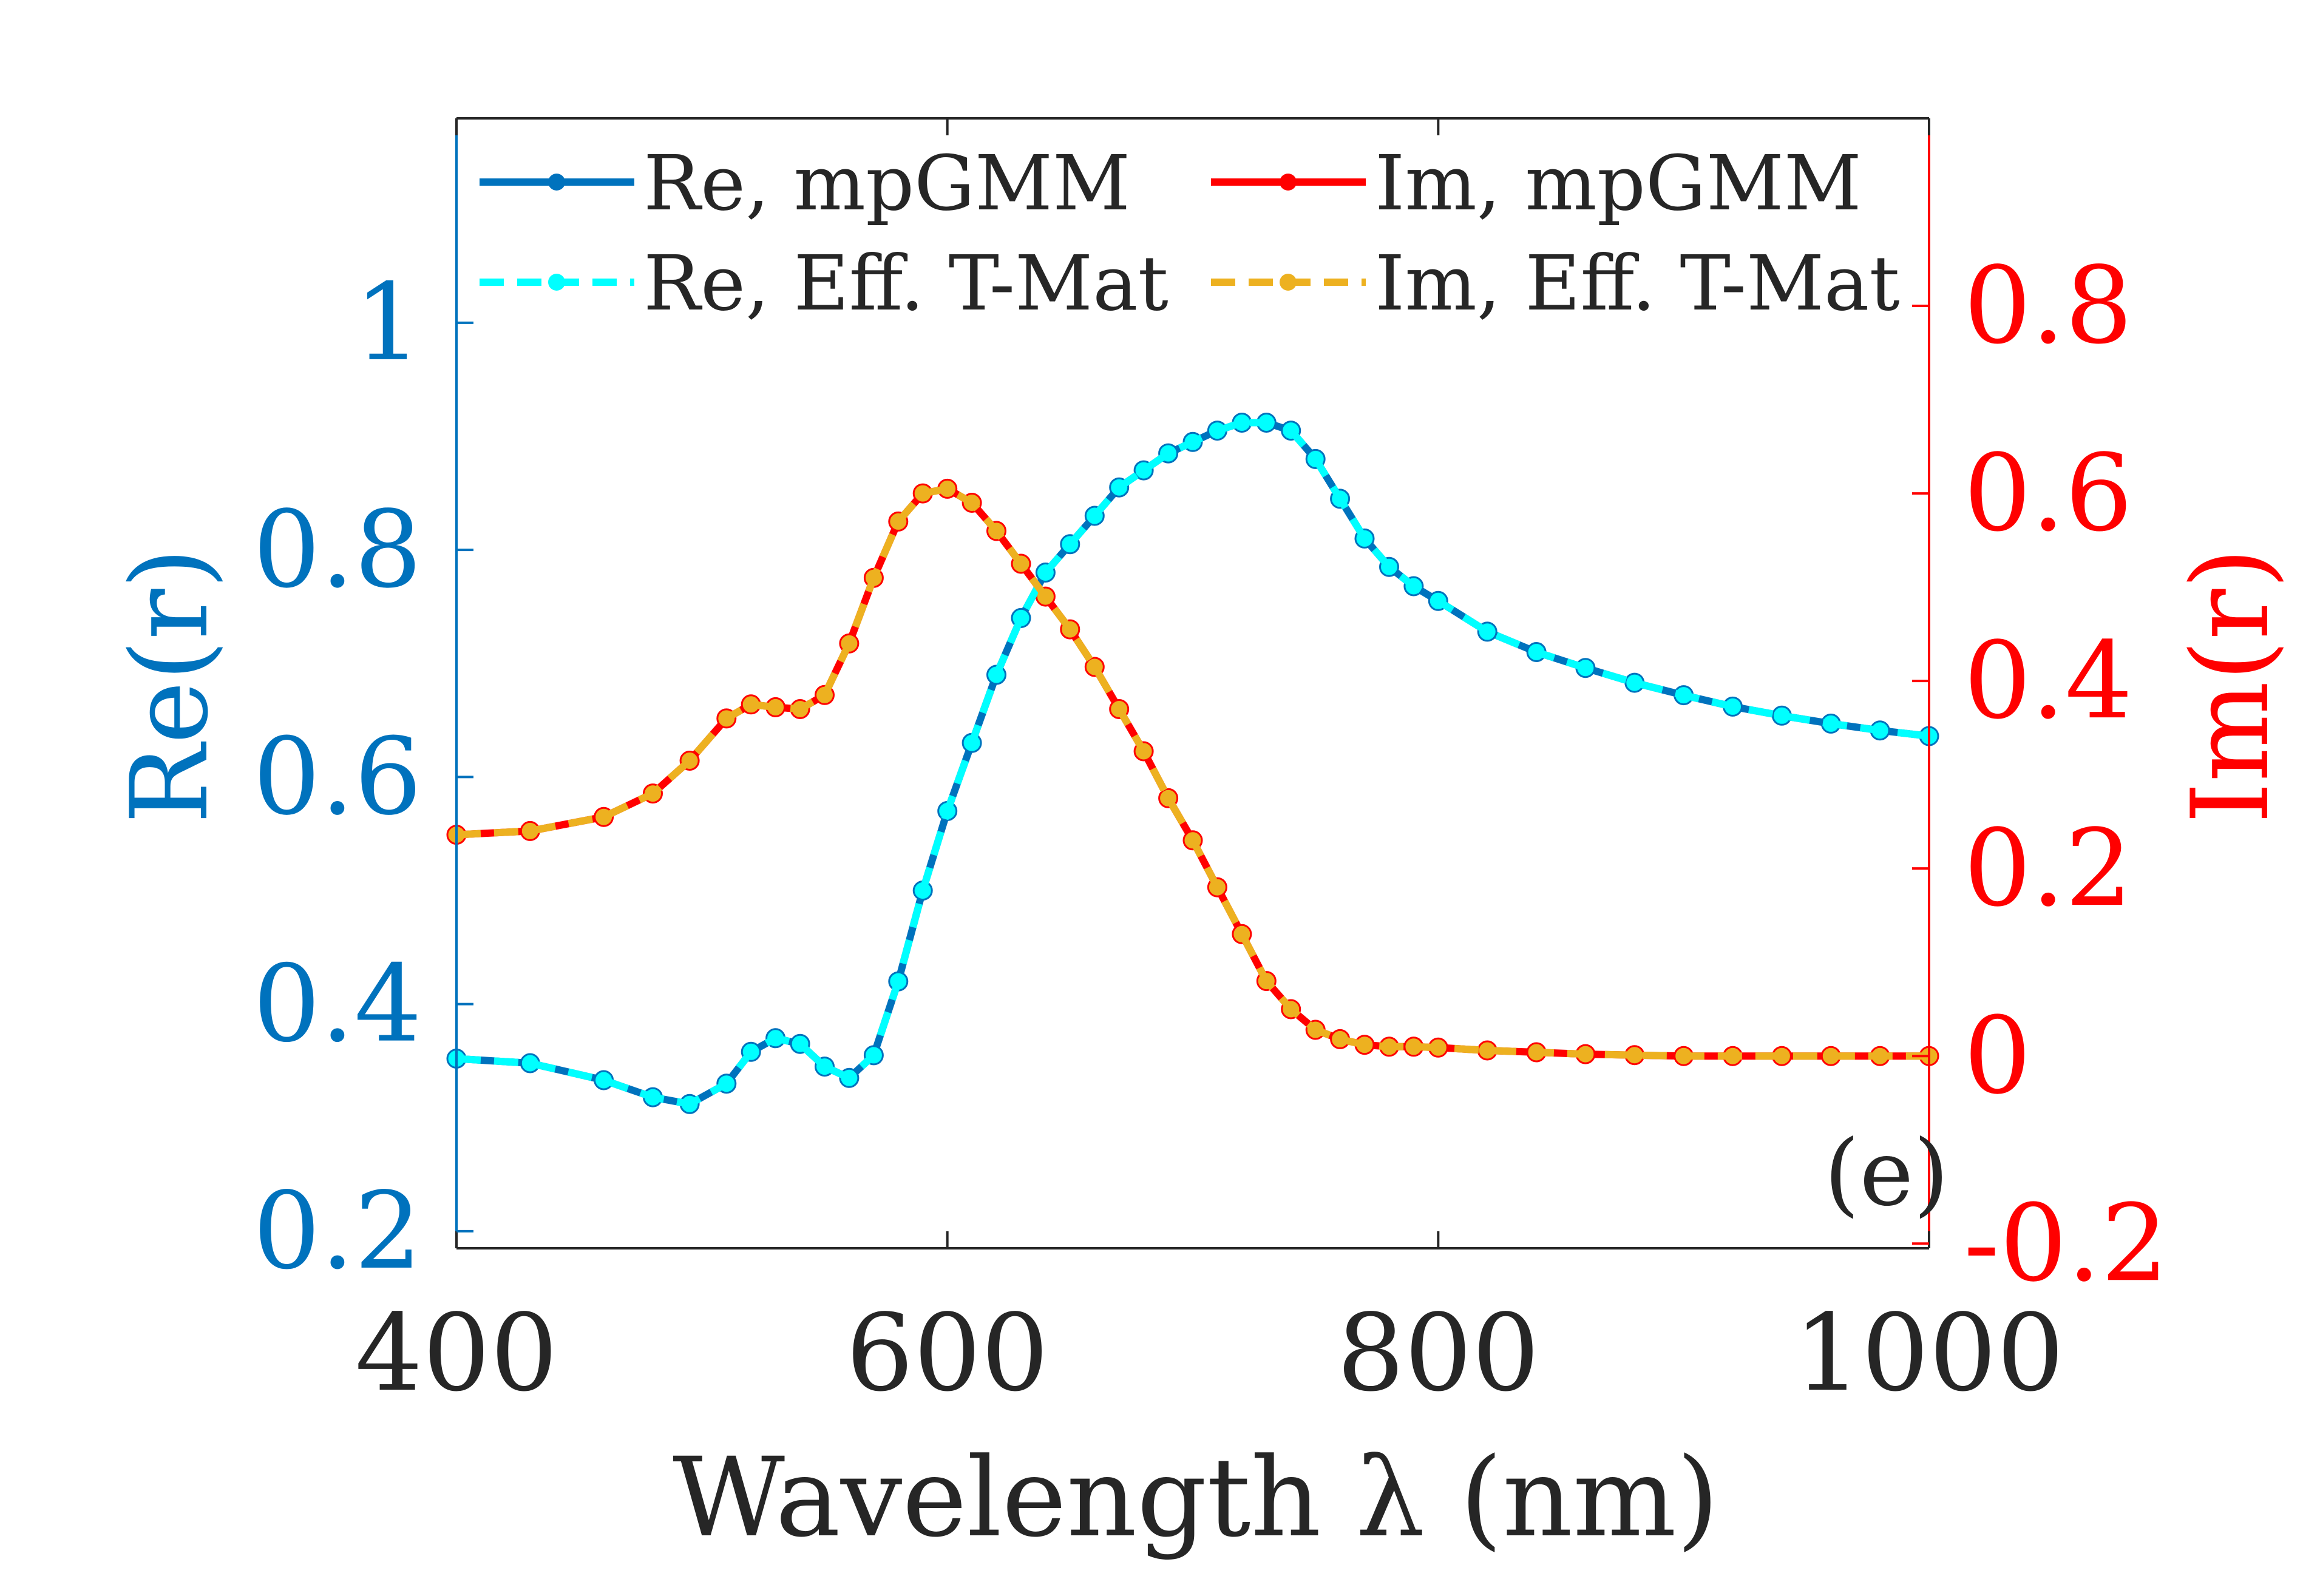 The height and width of the screenshot is (1596, 2303). I want to click on y-left-tick-label-0.4: 0.4, so click(337, 1004).